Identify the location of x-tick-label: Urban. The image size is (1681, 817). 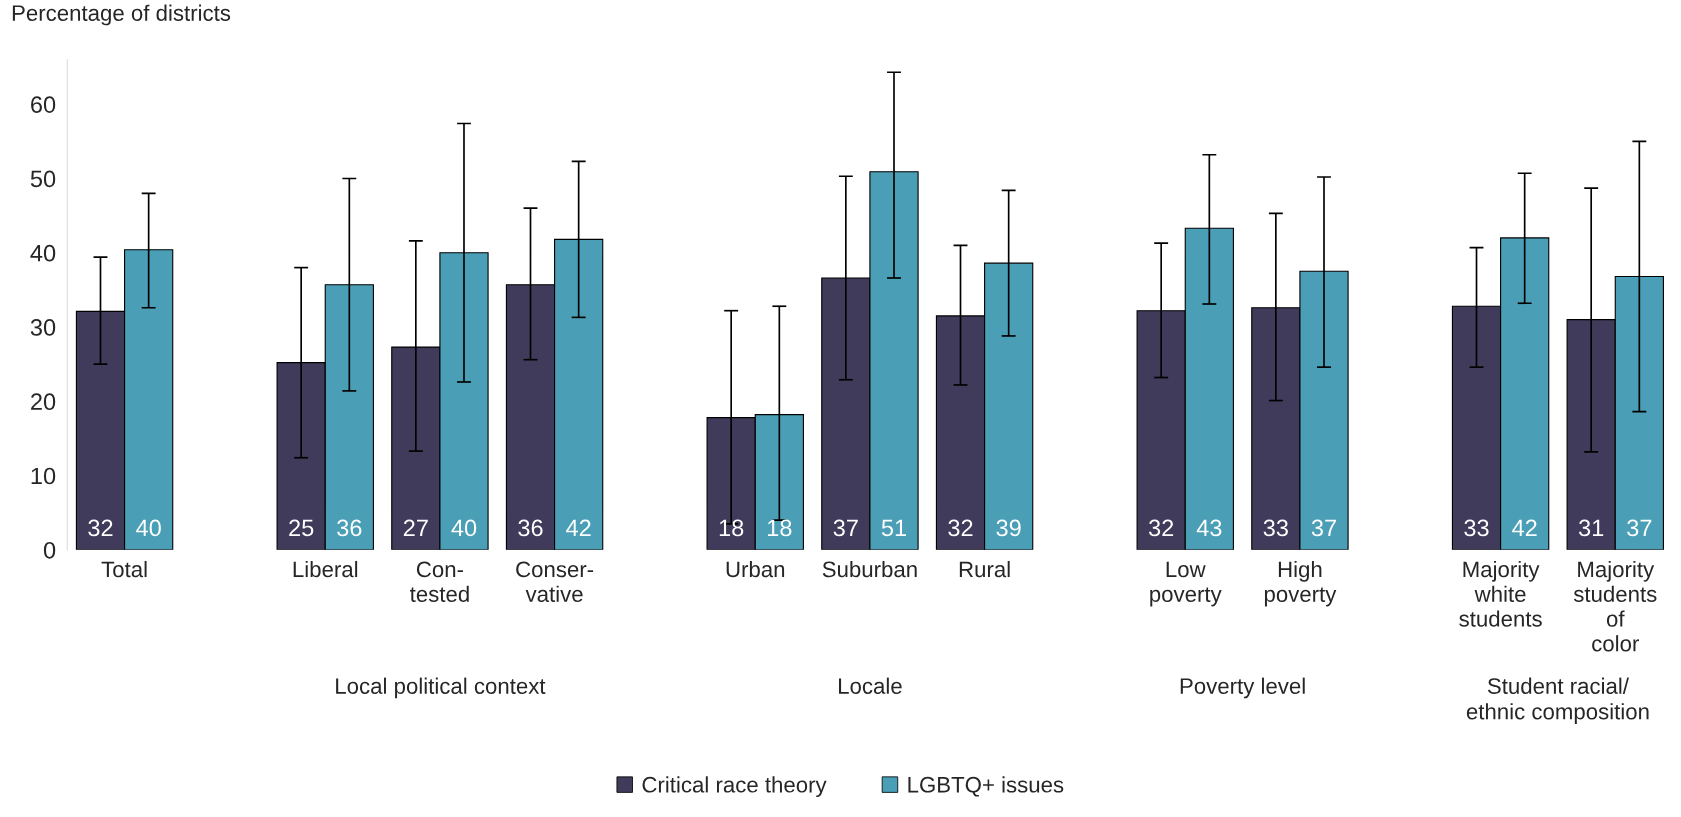
(755, 569).